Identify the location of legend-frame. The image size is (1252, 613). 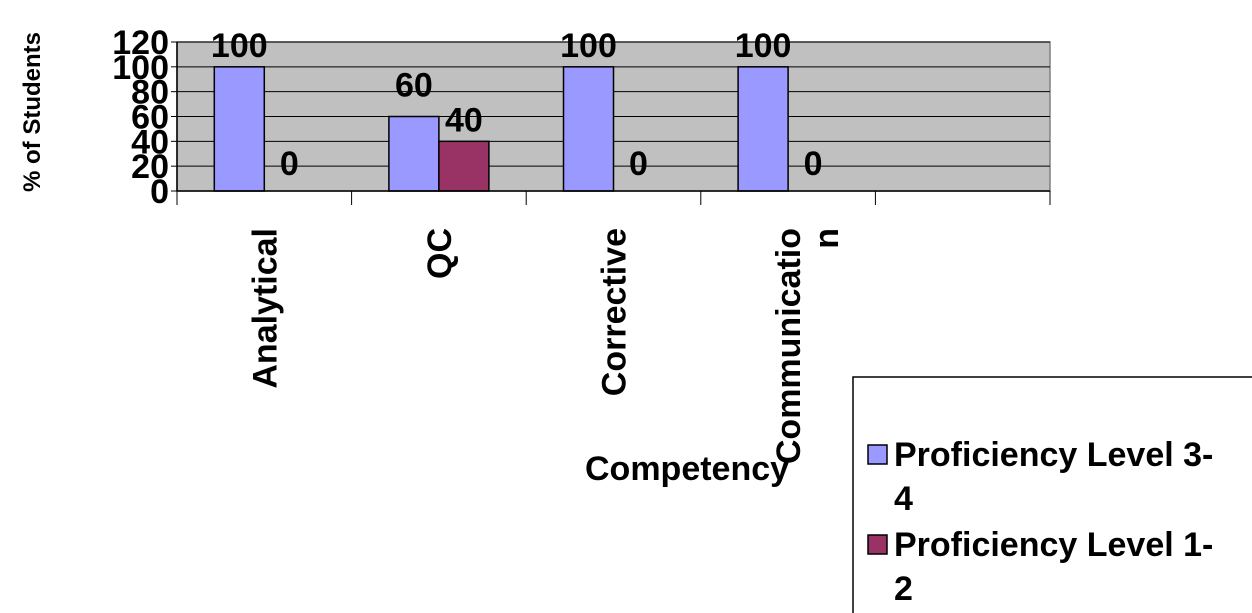
(1052, 494).